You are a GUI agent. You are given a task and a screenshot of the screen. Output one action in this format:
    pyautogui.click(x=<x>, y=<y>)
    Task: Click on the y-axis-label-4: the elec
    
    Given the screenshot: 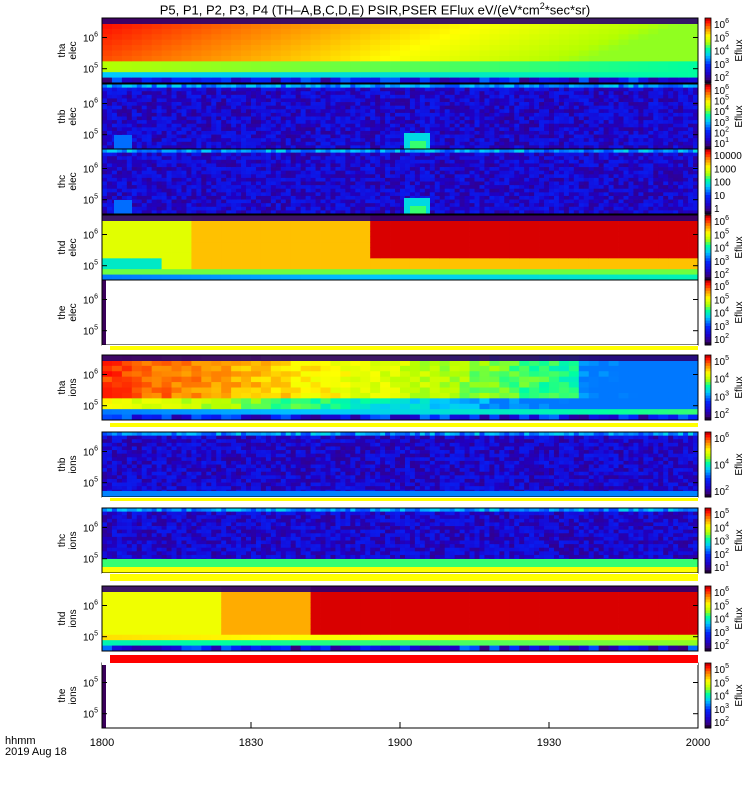 What is the action you would take?
    pyautogui.click(x=68, y=312)
    